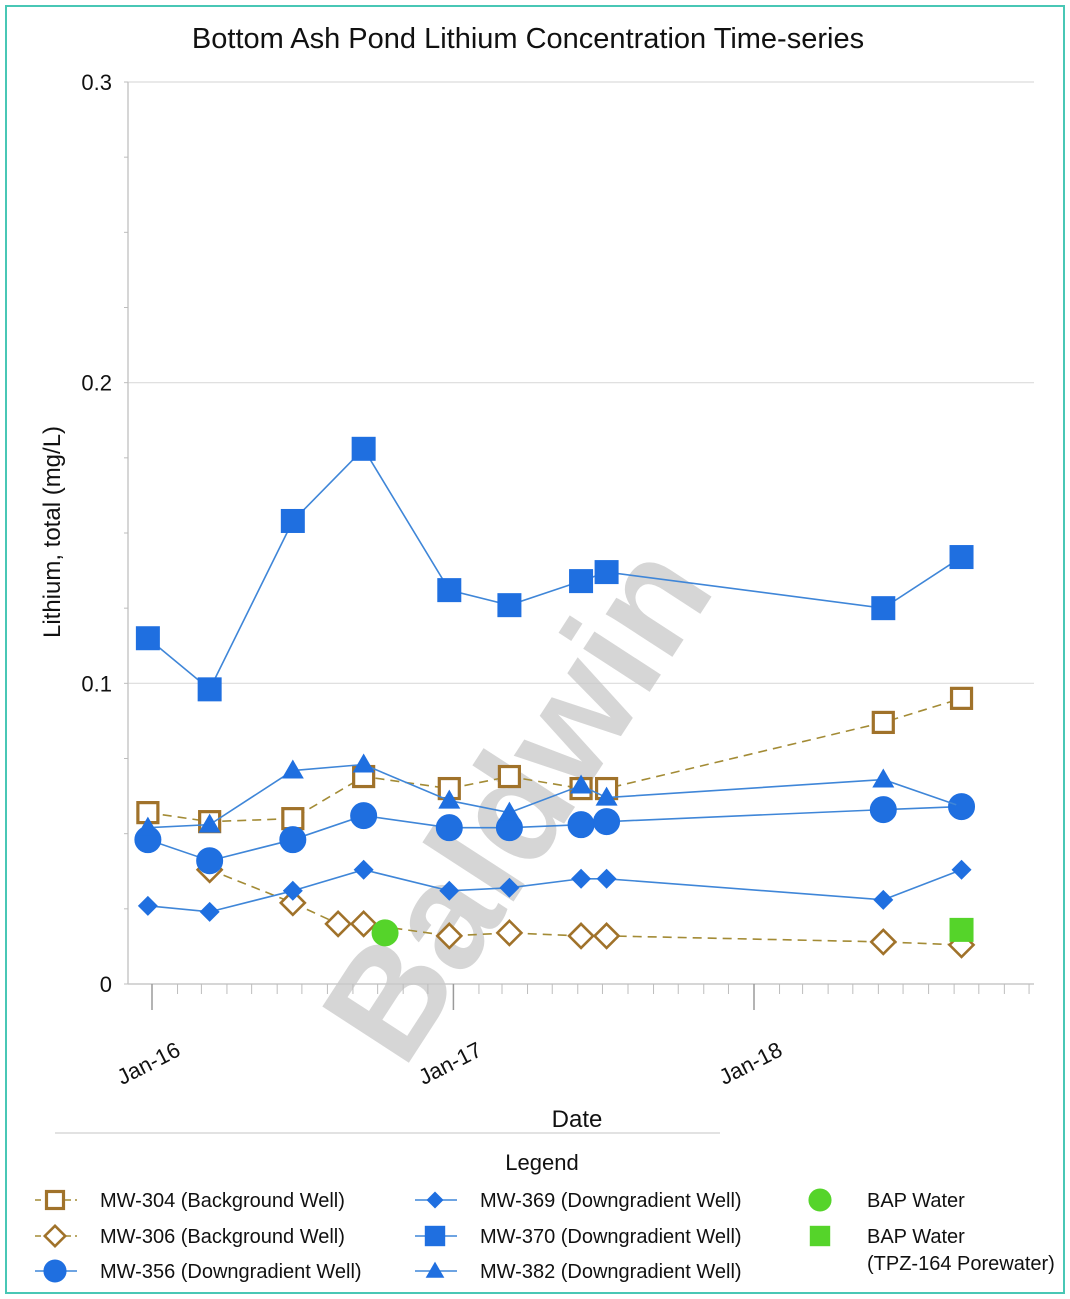  Describe the element at coordinates (96, 683) in the screenshot. I see `y-tick-label: 0.1` at that location.